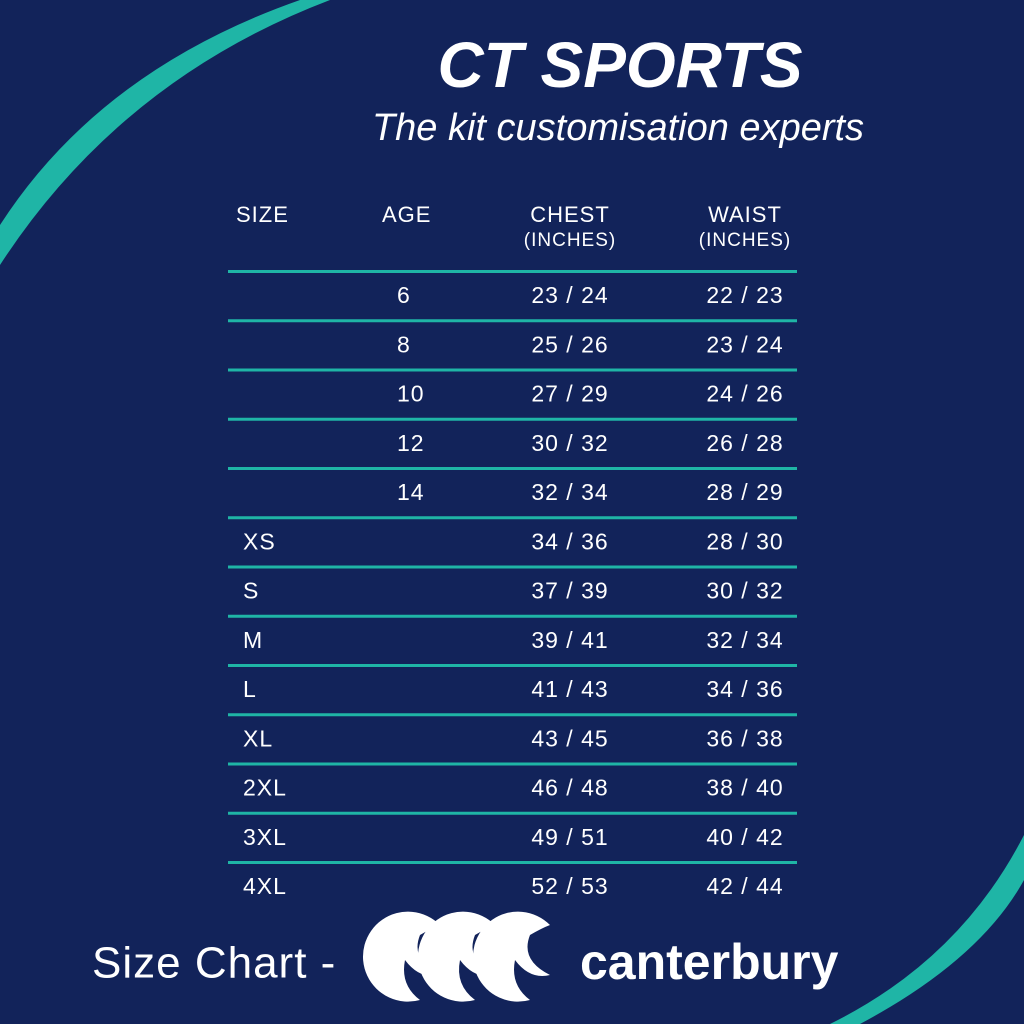 The image size is (1024, 1024). Describe the element at coordinates (404, 344) in the screenshot. I see `table-cell: 8` at that location.